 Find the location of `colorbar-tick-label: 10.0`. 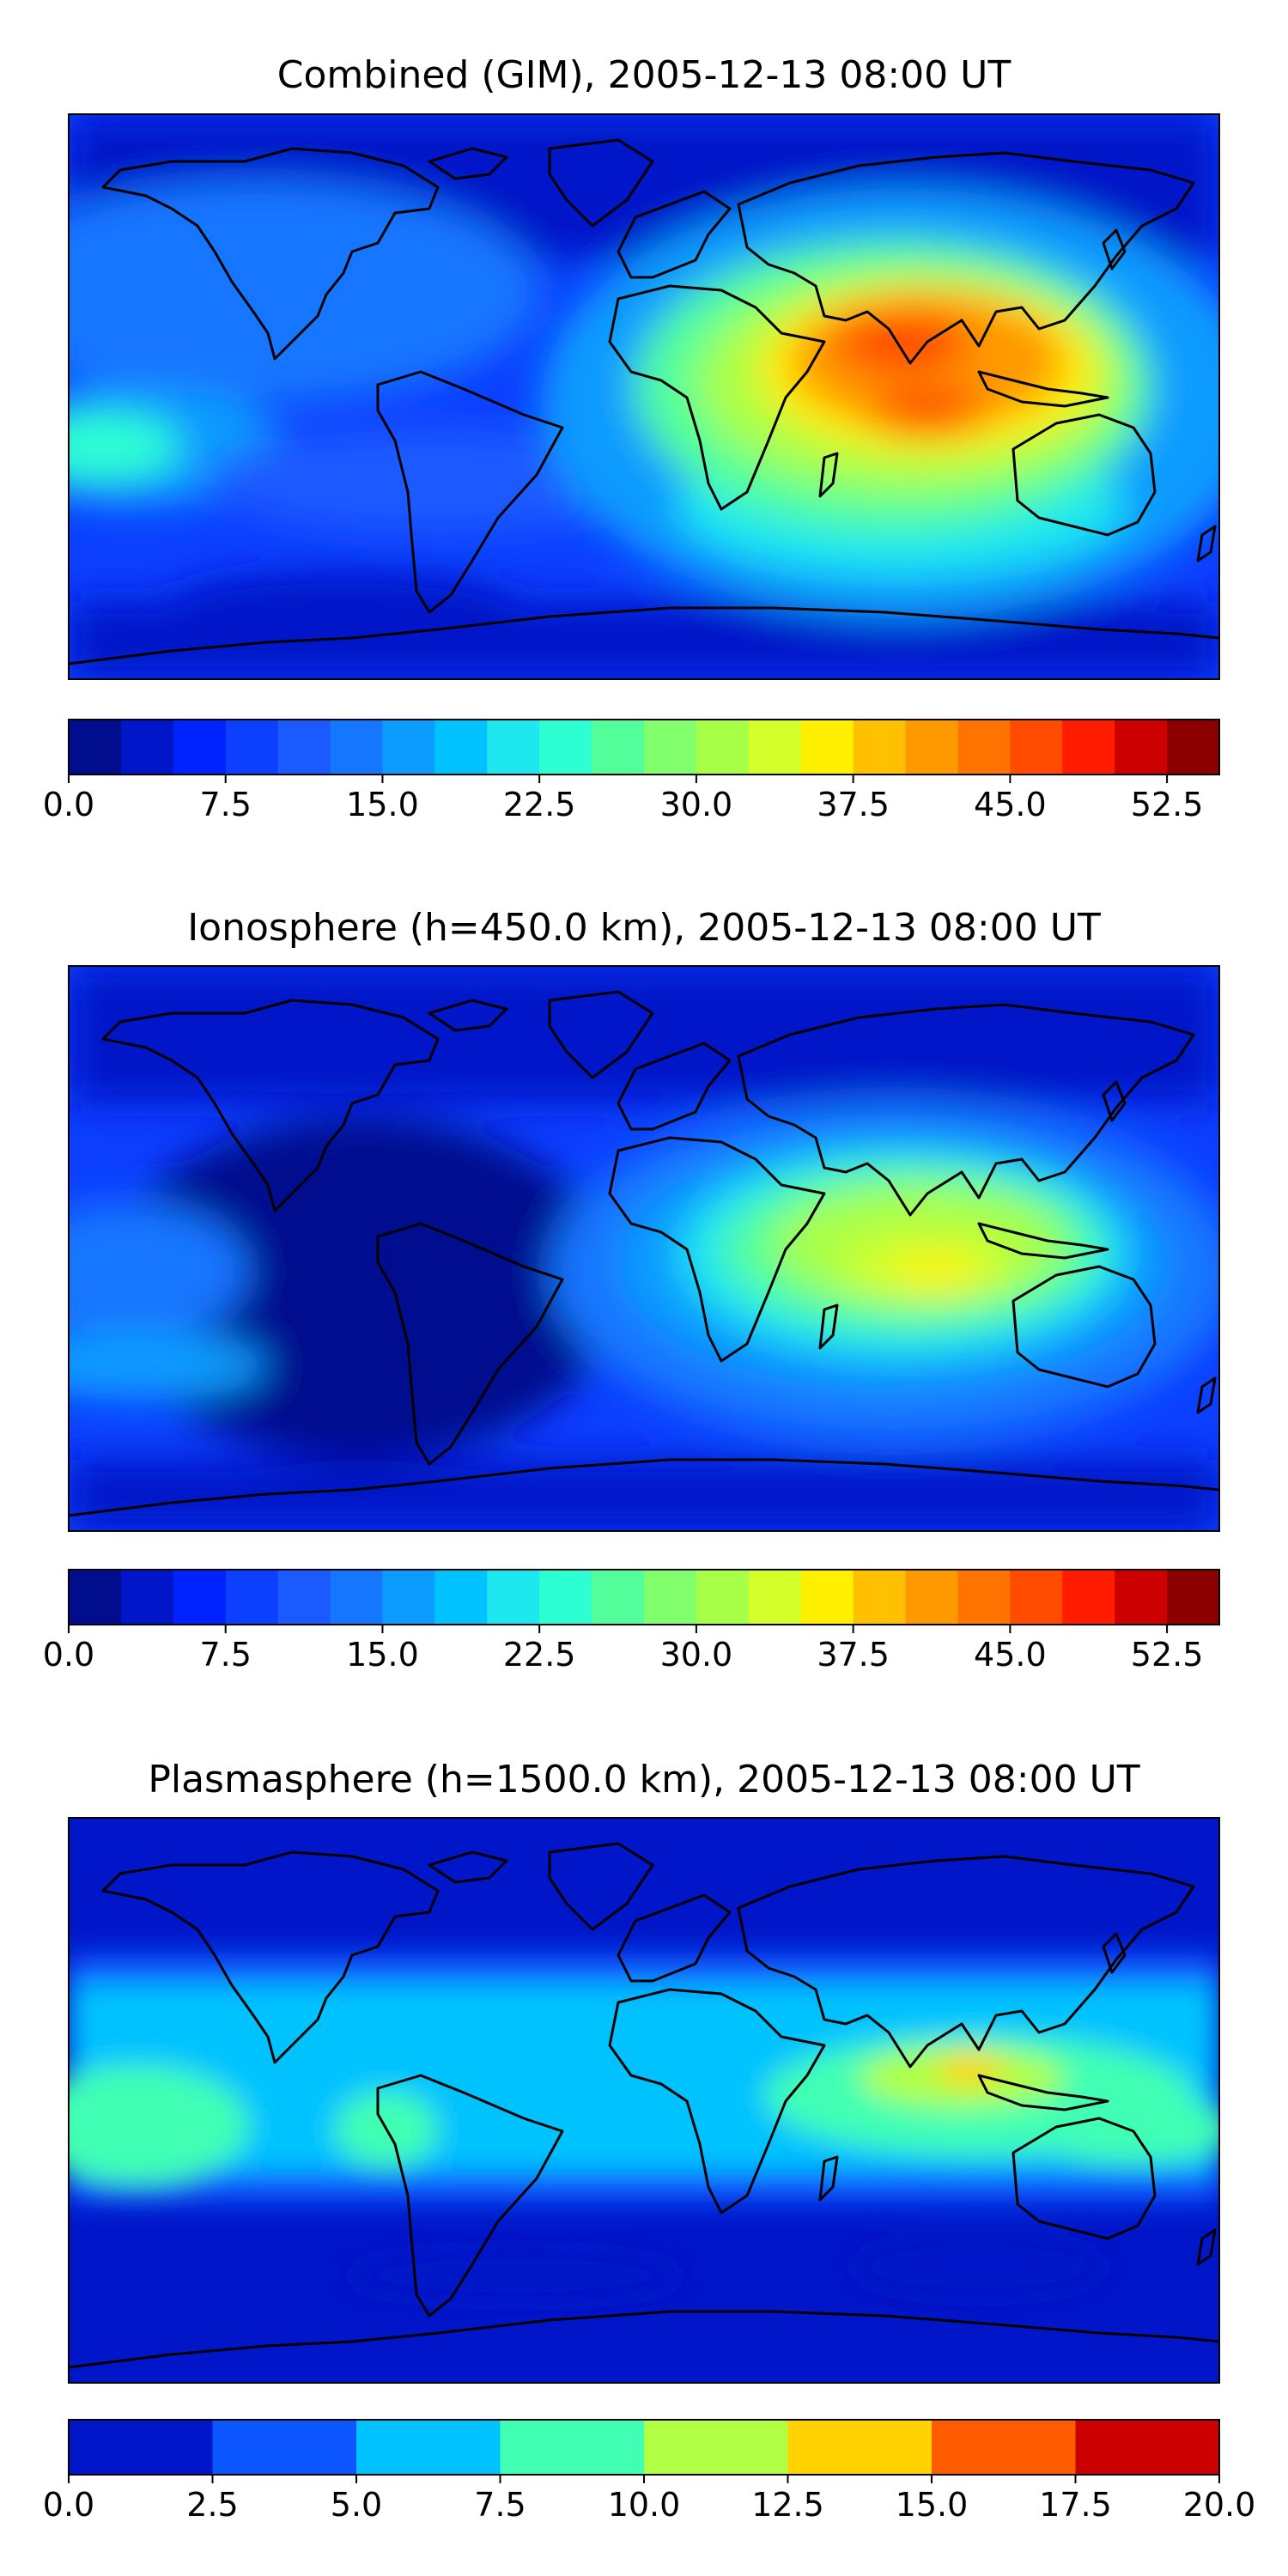

colorbar-tick-label: 10.0 is located at coordinates (644, 2505).